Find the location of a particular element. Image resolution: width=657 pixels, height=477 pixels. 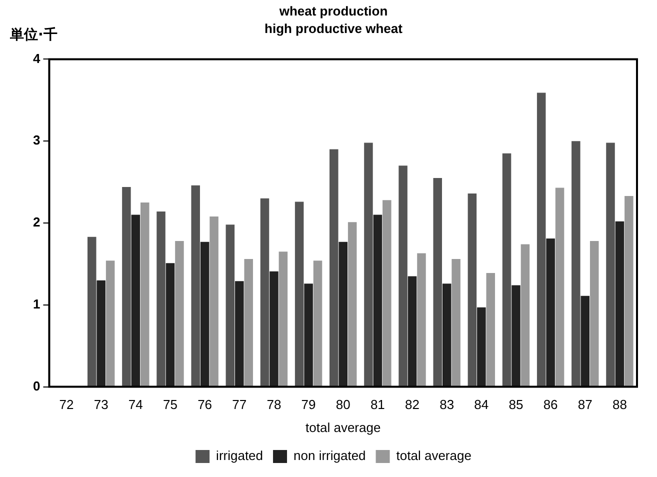

y-tick-label: 3 is located at coordinates (36, 140).